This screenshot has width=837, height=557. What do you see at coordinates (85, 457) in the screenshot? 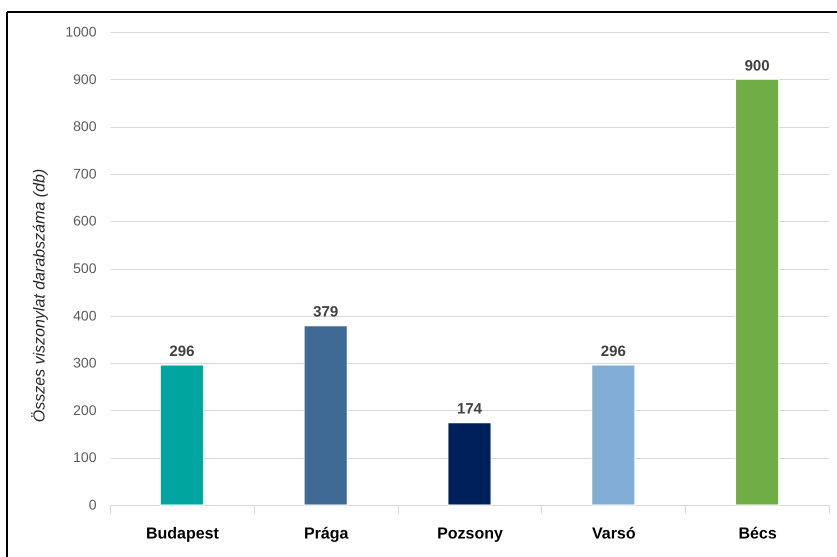
I see `y-tick-label: 100` at bounding box center [85, 457].